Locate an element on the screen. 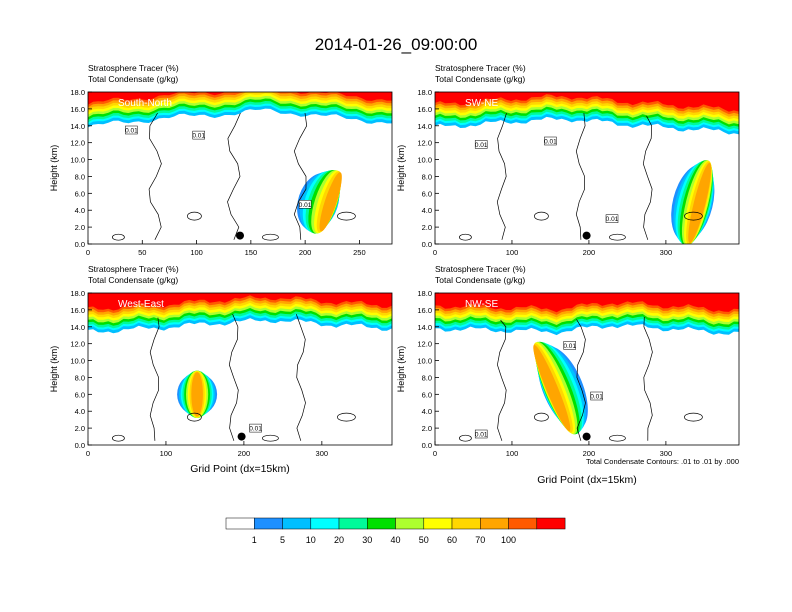  panel-label: SW-NE is located at coordinates (481, 103).